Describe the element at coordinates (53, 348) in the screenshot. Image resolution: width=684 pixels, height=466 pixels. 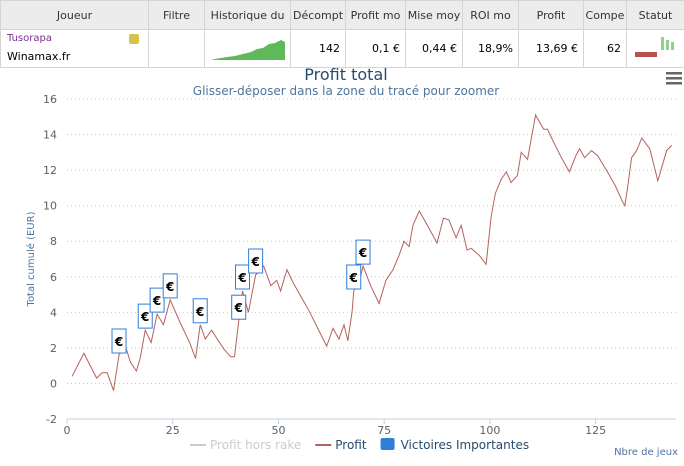
I see `y-tick-label: 2` at that location.